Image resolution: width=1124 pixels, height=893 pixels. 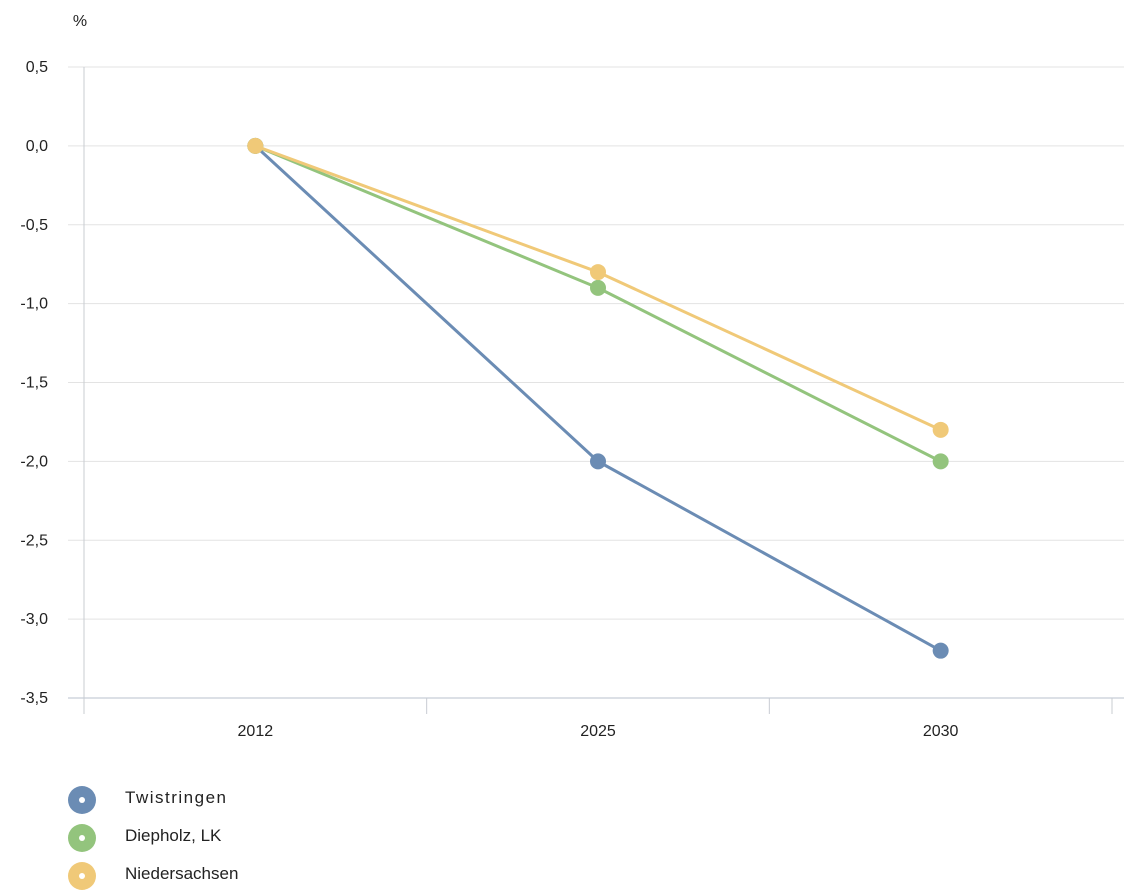 I want to click on y-tick-label: -0,5, so click(x=34, y=225).